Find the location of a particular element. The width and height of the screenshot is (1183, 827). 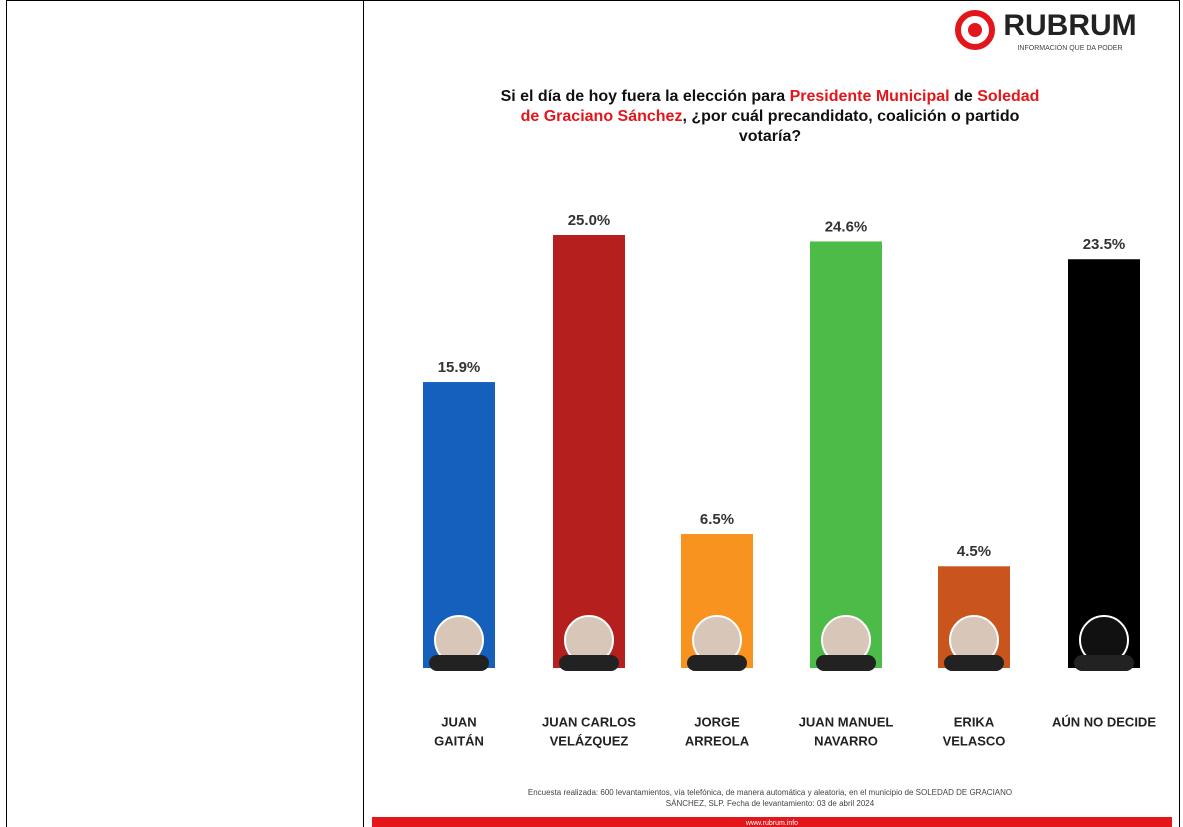

logo-dot is located at coordinates (975, 30).